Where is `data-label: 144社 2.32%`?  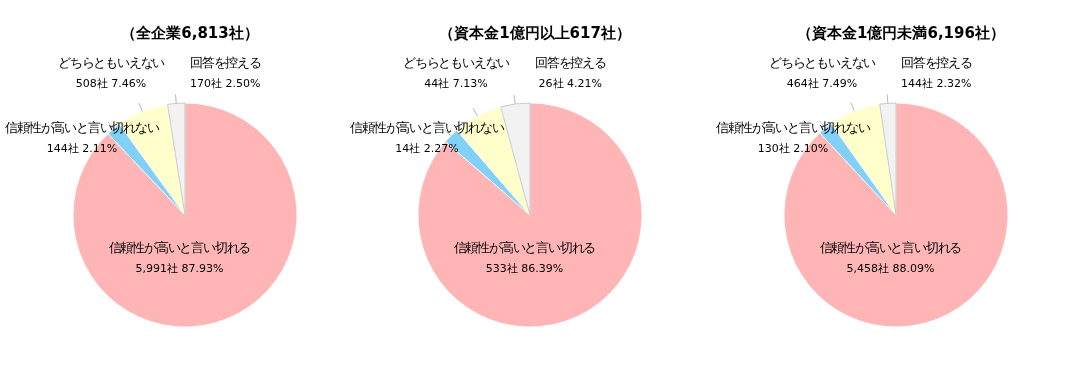
data-label: 144社 2.32% is located at coordinates (936, 84).